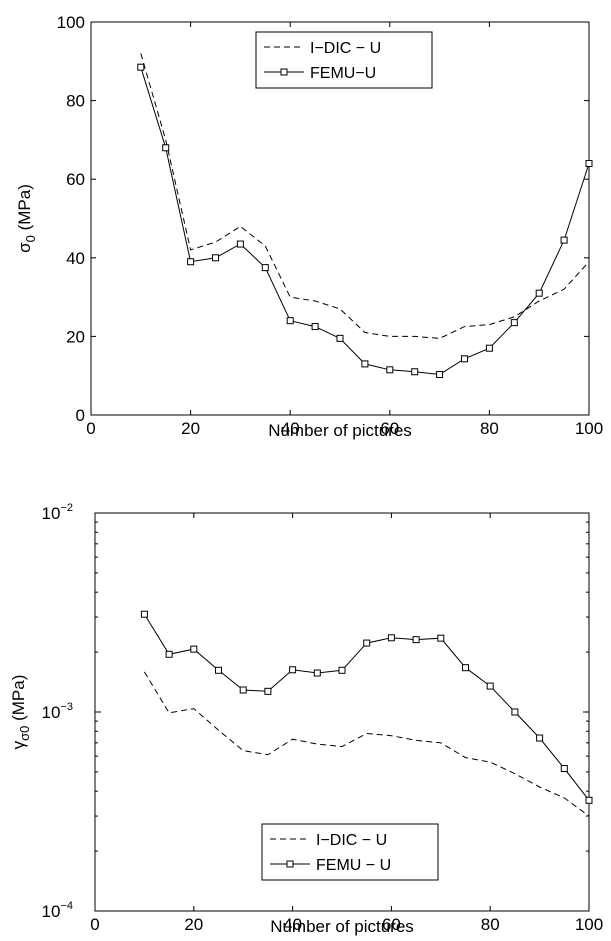 This screenshot has height=941, width=611. Describe the element at coordinates (20, 712) in the screenshot. I see `y-axis-label: γσ0 (MPa)` at that location.